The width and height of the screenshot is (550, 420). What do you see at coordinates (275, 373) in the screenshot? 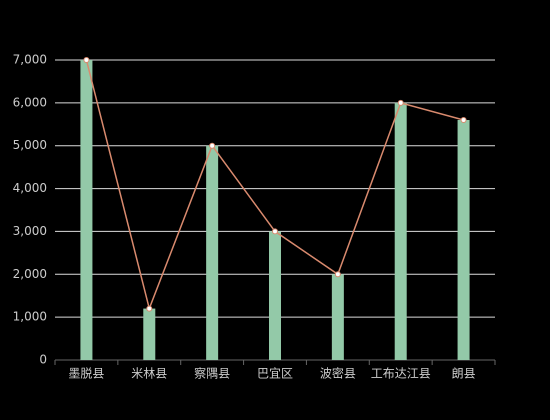
I see `x-tick-label: 巴宜区` at bounding box center [275, 373].